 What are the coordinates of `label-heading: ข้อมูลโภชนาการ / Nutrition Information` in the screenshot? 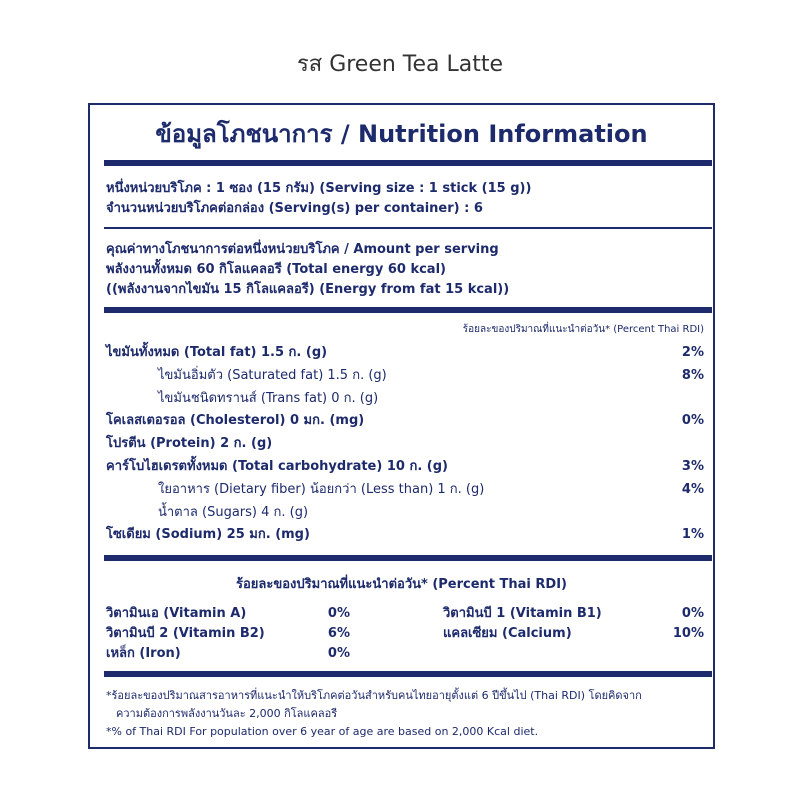 It's located at (401, 134).